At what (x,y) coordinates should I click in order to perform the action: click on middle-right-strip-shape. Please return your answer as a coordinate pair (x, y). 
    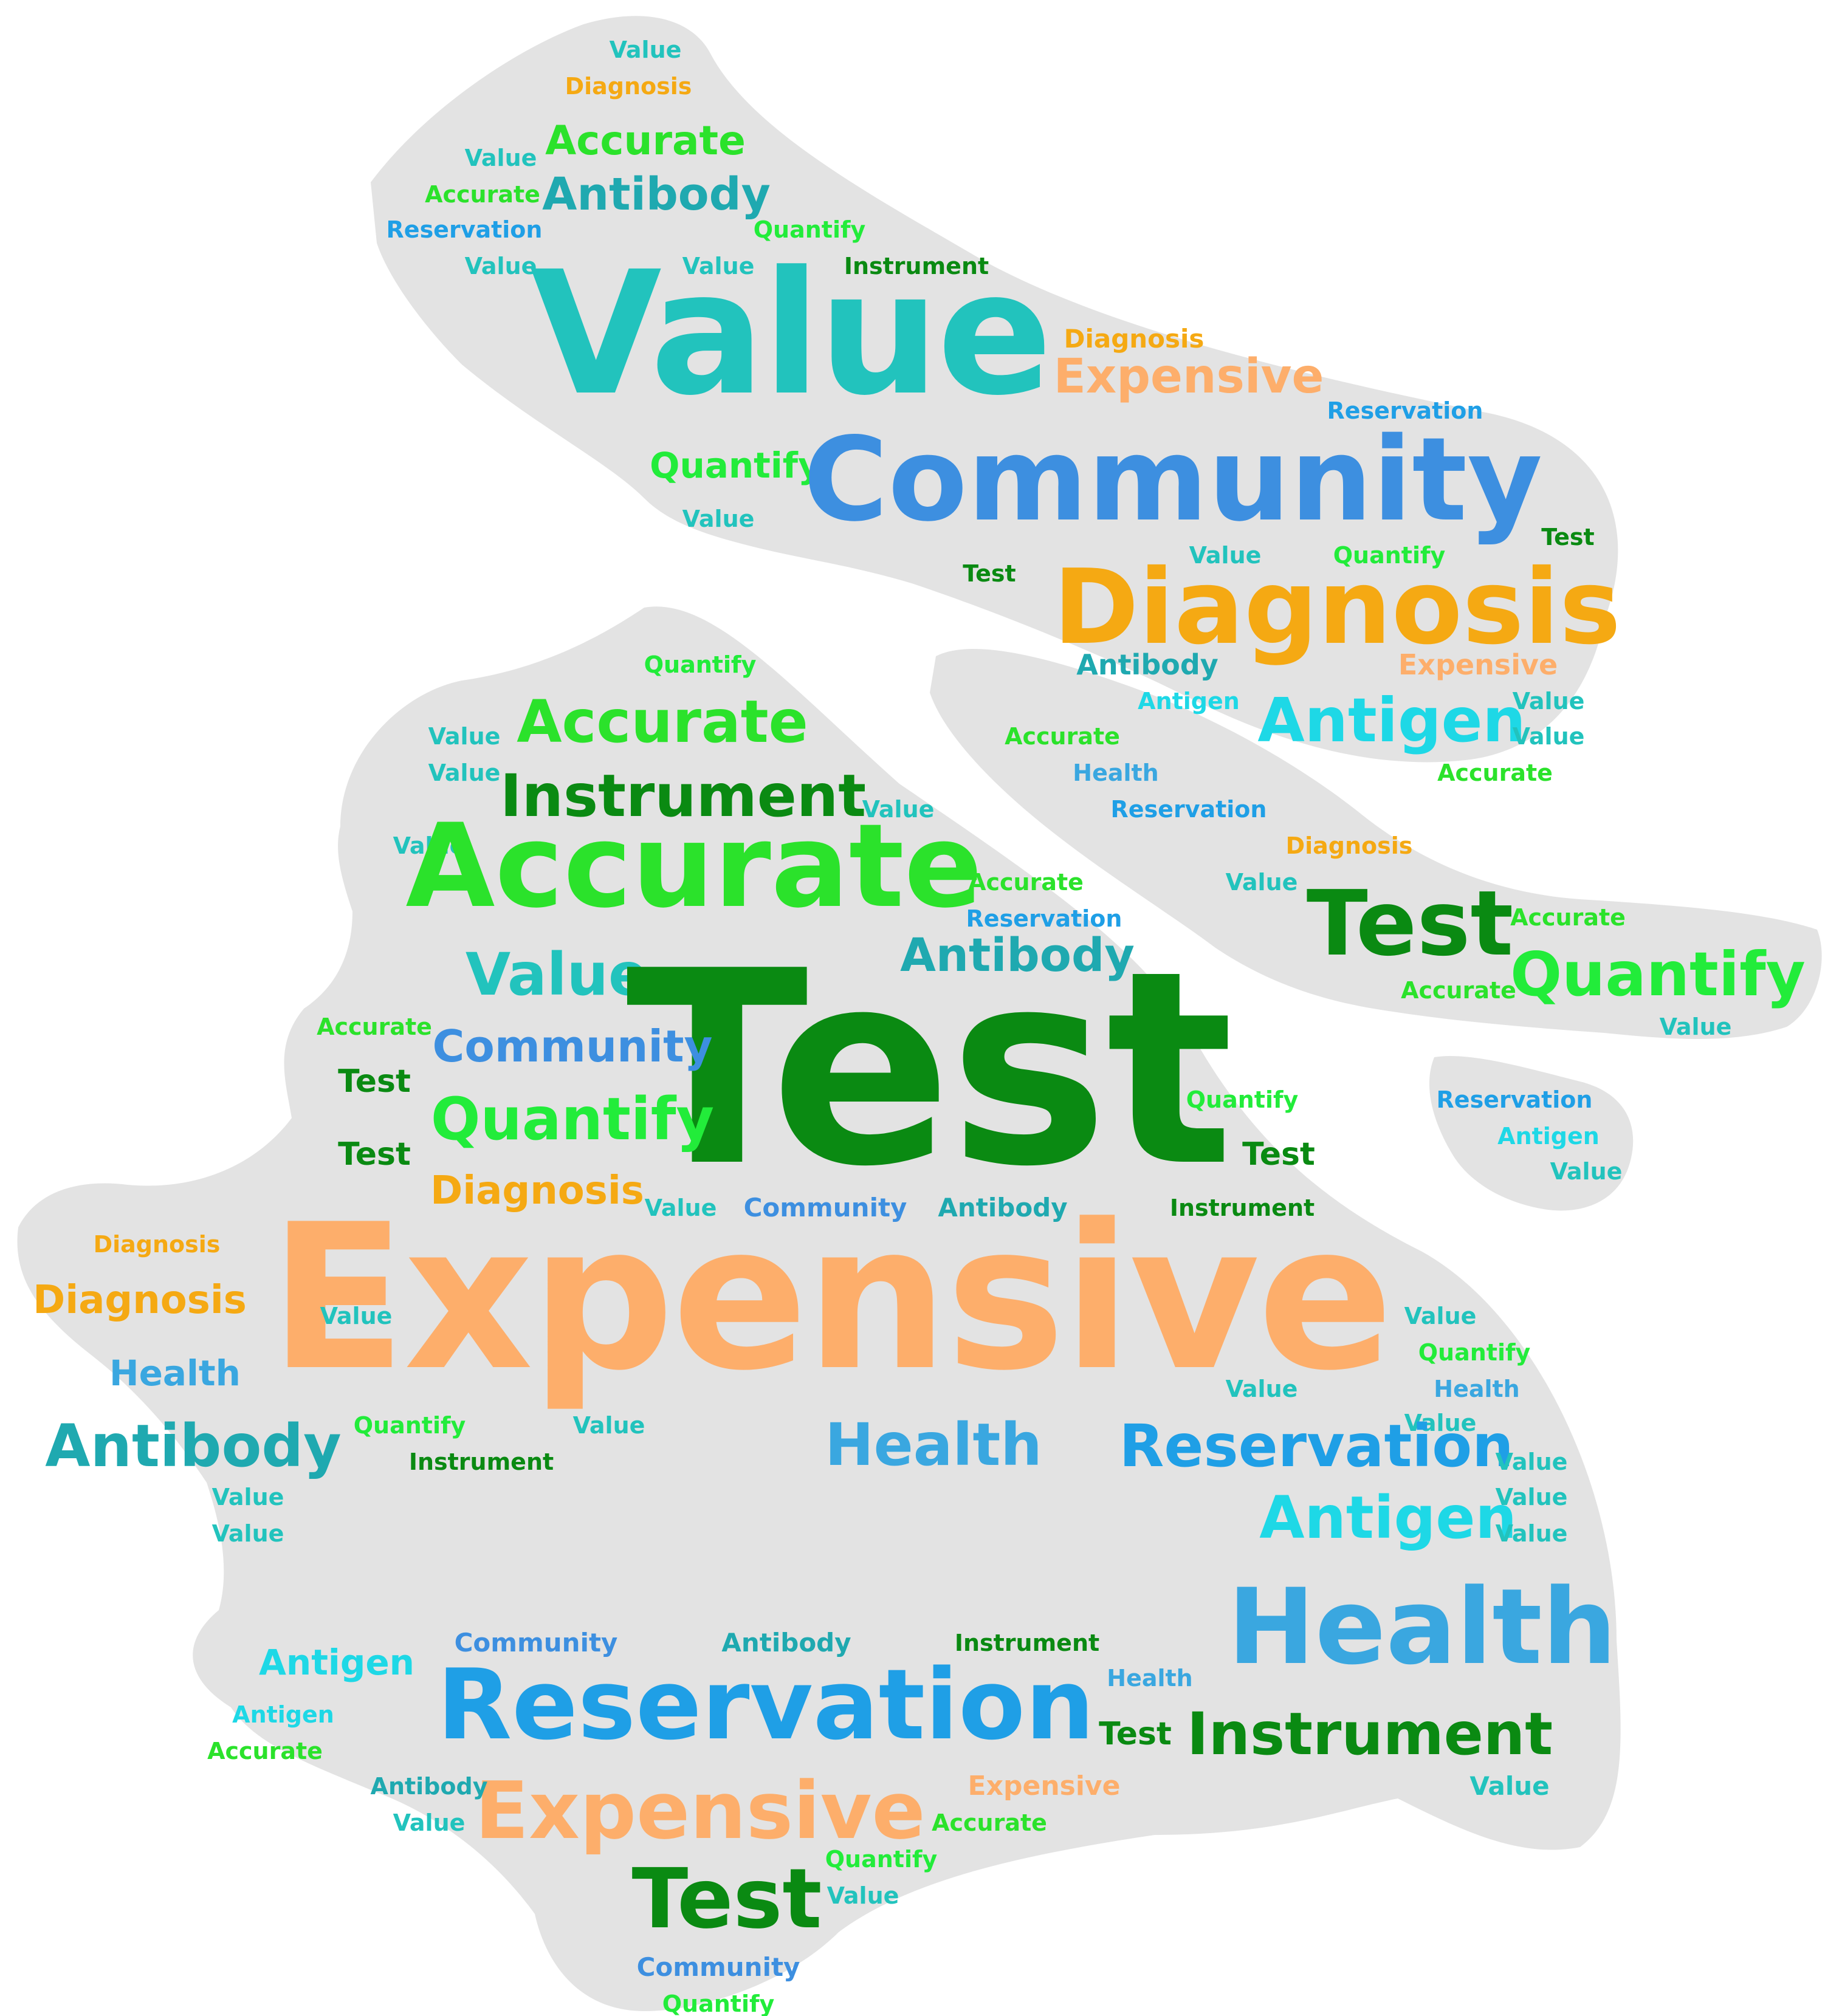
    Looking at the image, I should click on (1376, 844).